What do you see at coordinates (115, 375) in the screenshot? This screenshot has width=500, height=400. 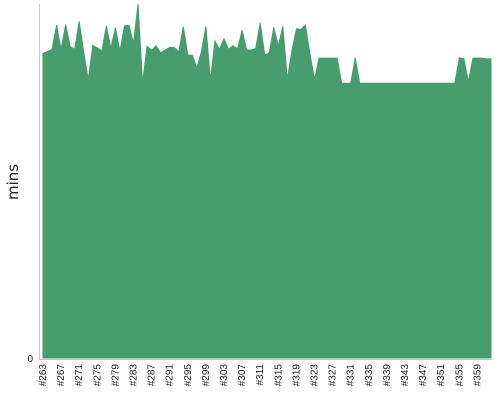 I see `x-tick-label-279: #279` at bounding box center [115, 375].